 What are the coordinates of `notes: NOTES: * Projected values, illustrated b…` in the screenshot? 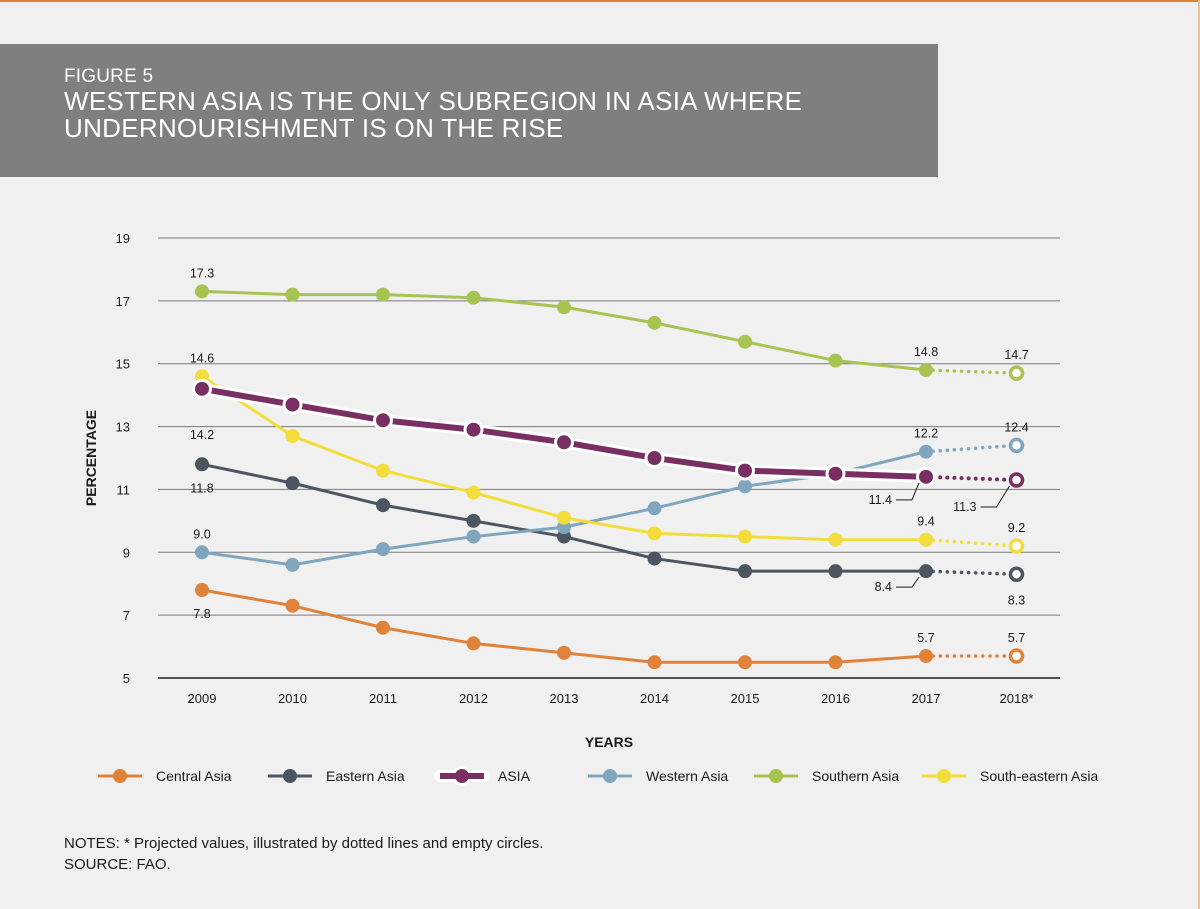 It's located at (303, 854).